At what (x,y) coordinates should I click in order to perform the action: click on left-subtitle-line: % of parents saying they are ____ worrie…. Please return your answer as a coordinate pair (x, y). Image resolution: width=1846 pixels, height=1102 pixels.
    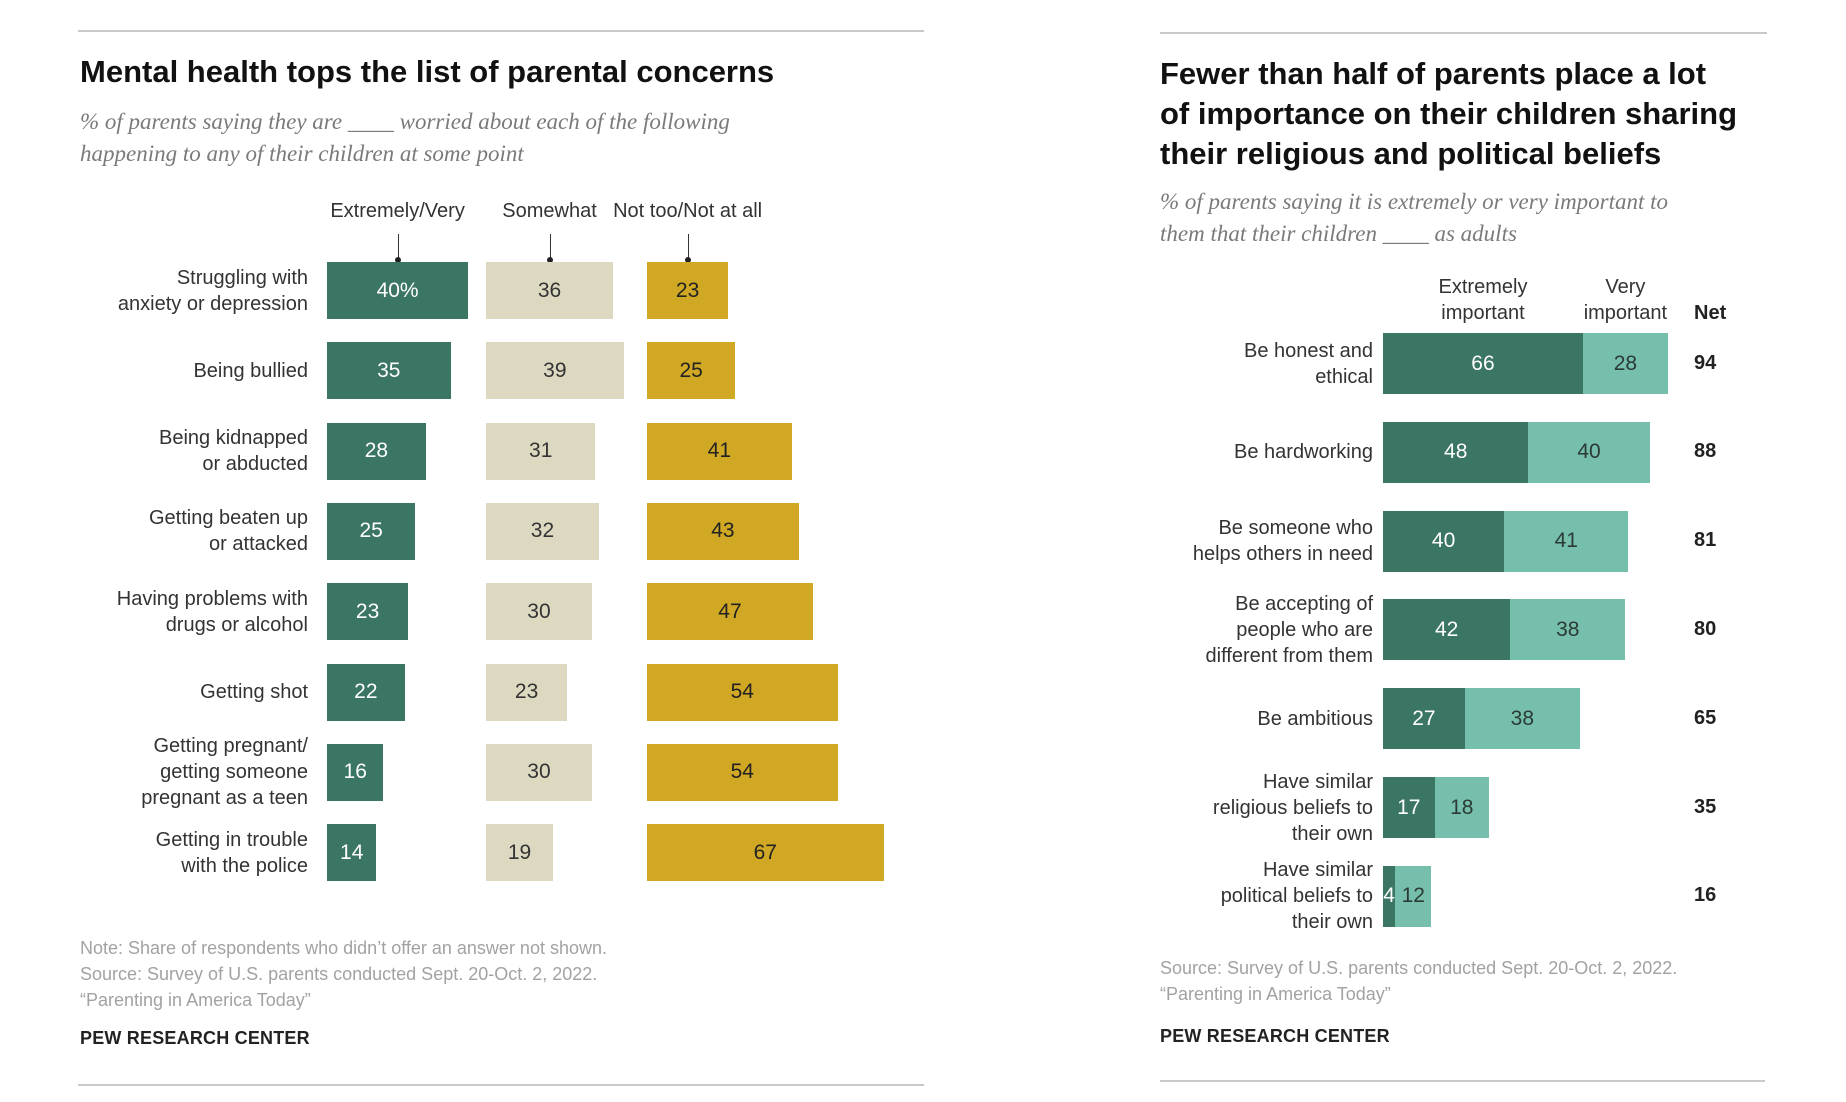
    Looking at the image, I should click on (405, 121).